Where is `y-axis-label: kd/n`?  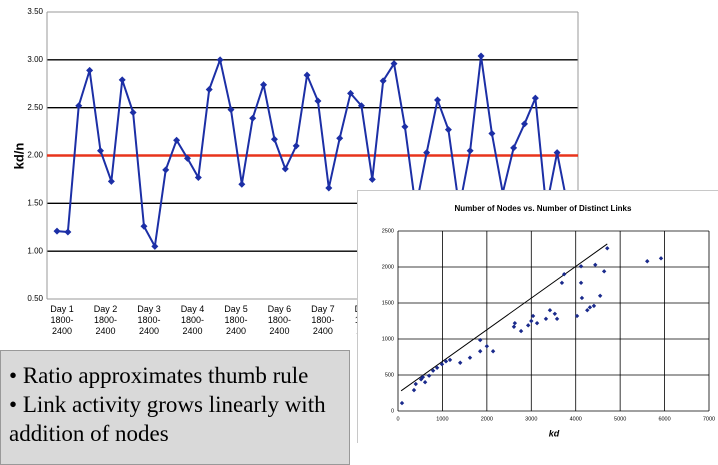 y-axis-label: kd/n is located at coordinates (18, 156).